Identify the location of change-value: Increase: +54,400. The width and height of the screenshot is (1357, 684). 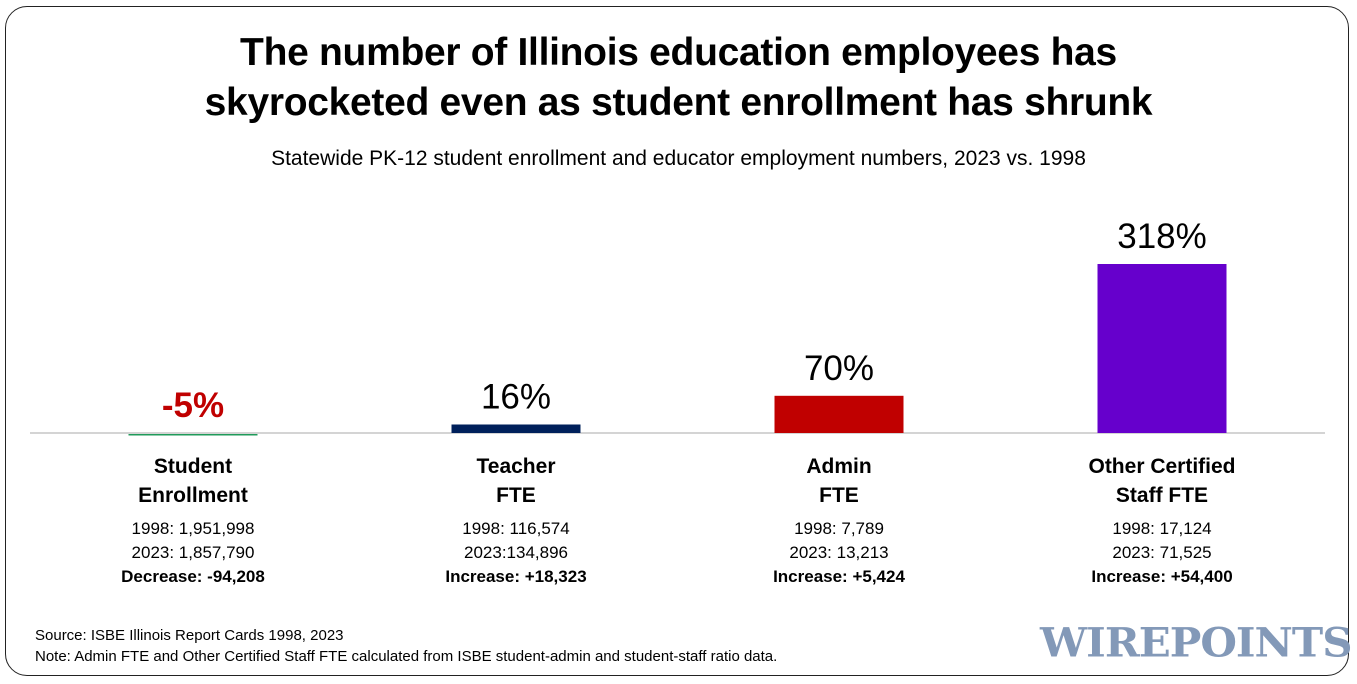
(1162, 576).